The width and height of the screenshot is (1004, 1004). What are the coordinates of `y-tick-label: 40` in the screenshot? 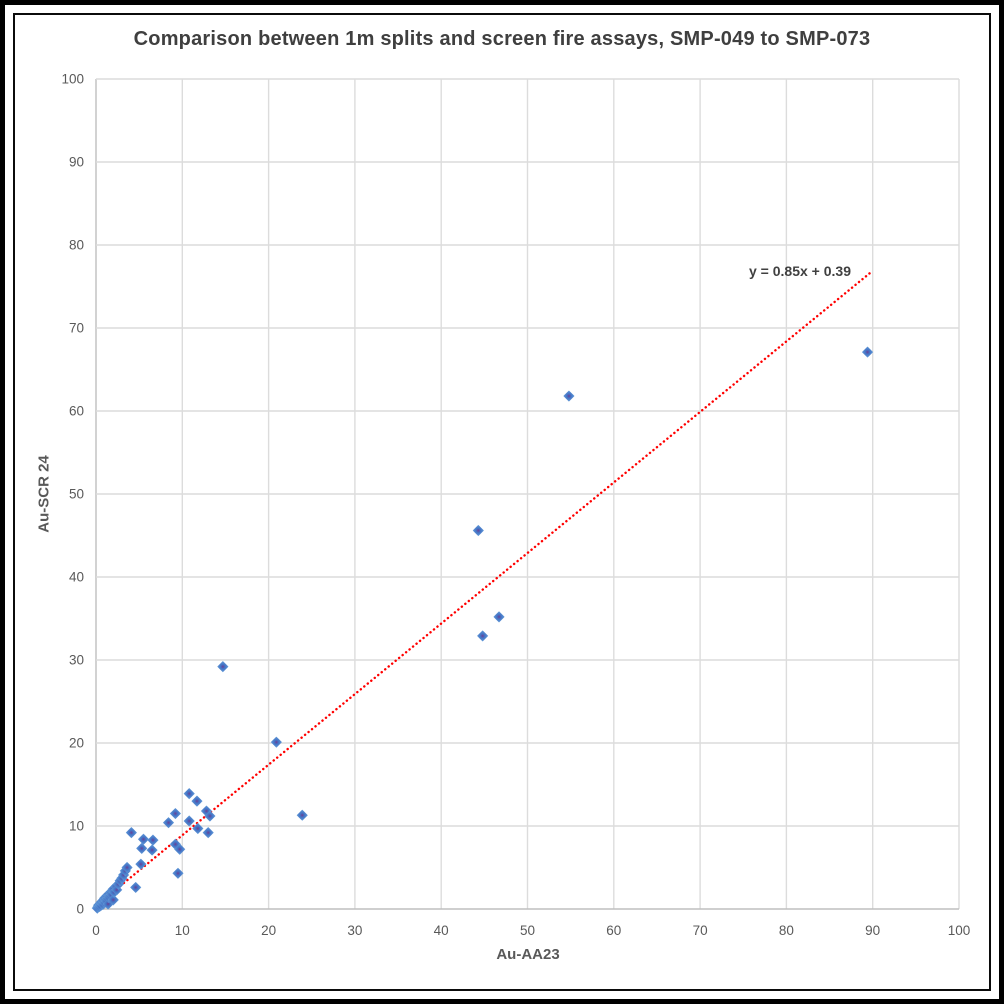 It's located at (76, 577).